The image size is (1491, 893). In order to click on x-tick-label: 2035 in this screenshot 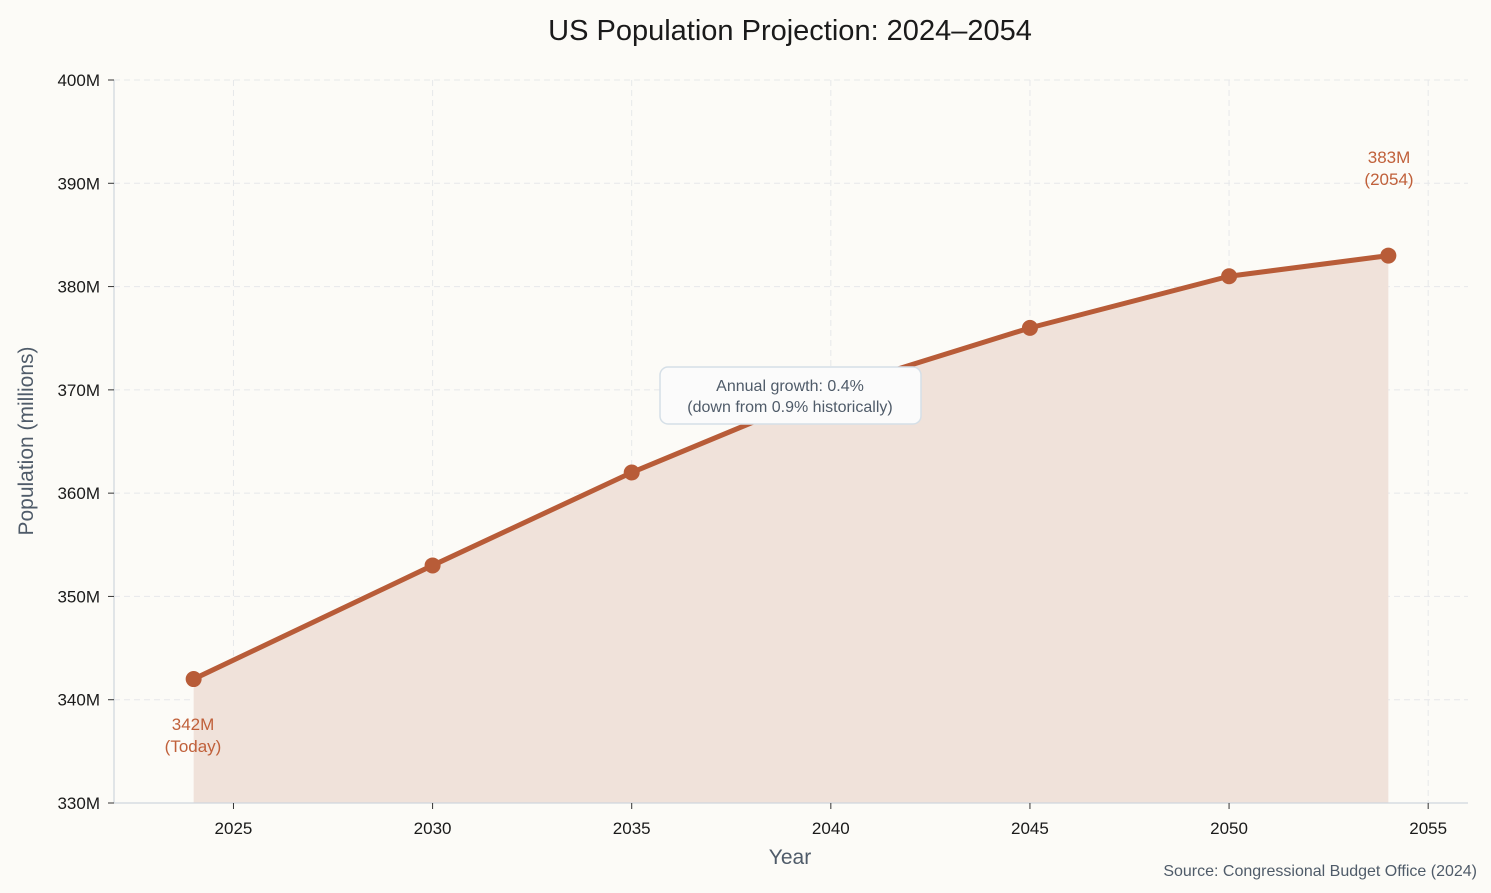, I will do `click(632, 828)`.